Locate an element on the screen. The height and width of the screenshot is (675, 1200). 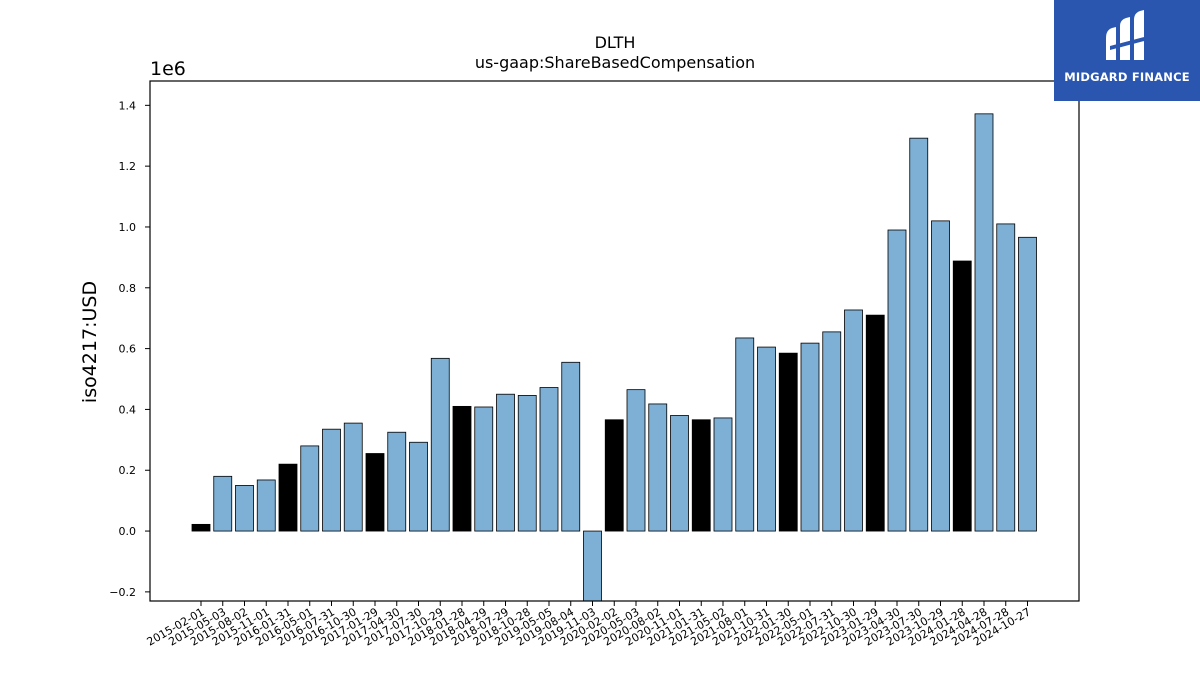
midgard-finance-logo: MIDGARD FINANCE is located at coordinates (1127, 50).